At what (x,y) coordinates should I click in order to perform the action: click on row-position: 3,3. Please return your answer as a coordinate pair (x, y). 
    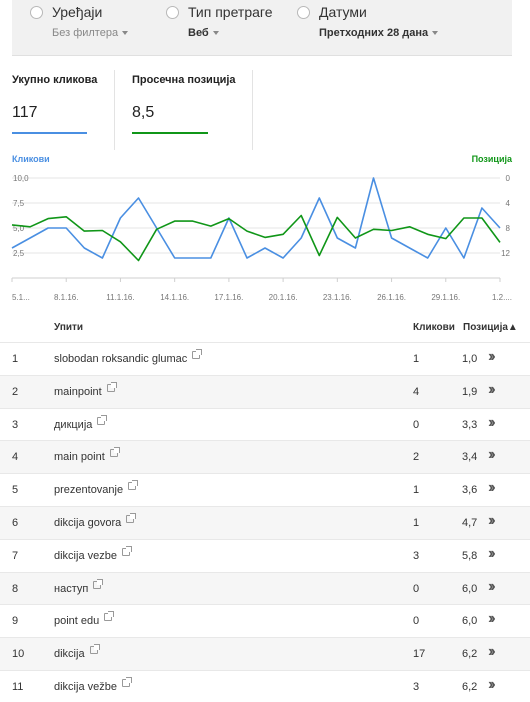
    Looking at the image, I should click on (470, 424).